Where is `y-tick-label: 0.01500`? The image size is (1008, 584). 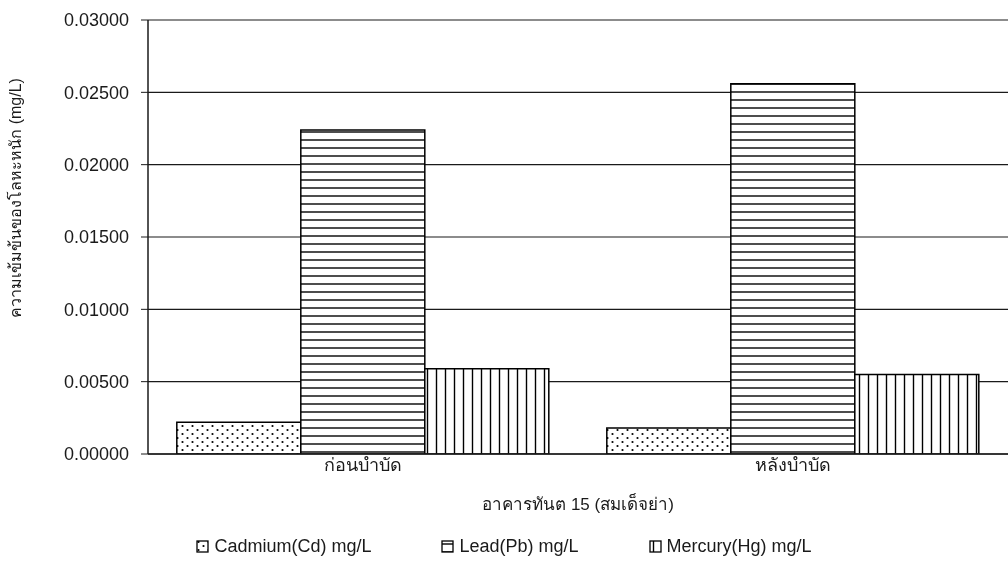 y-tick-label: 0.01500 is located at coordinates (96, 237).